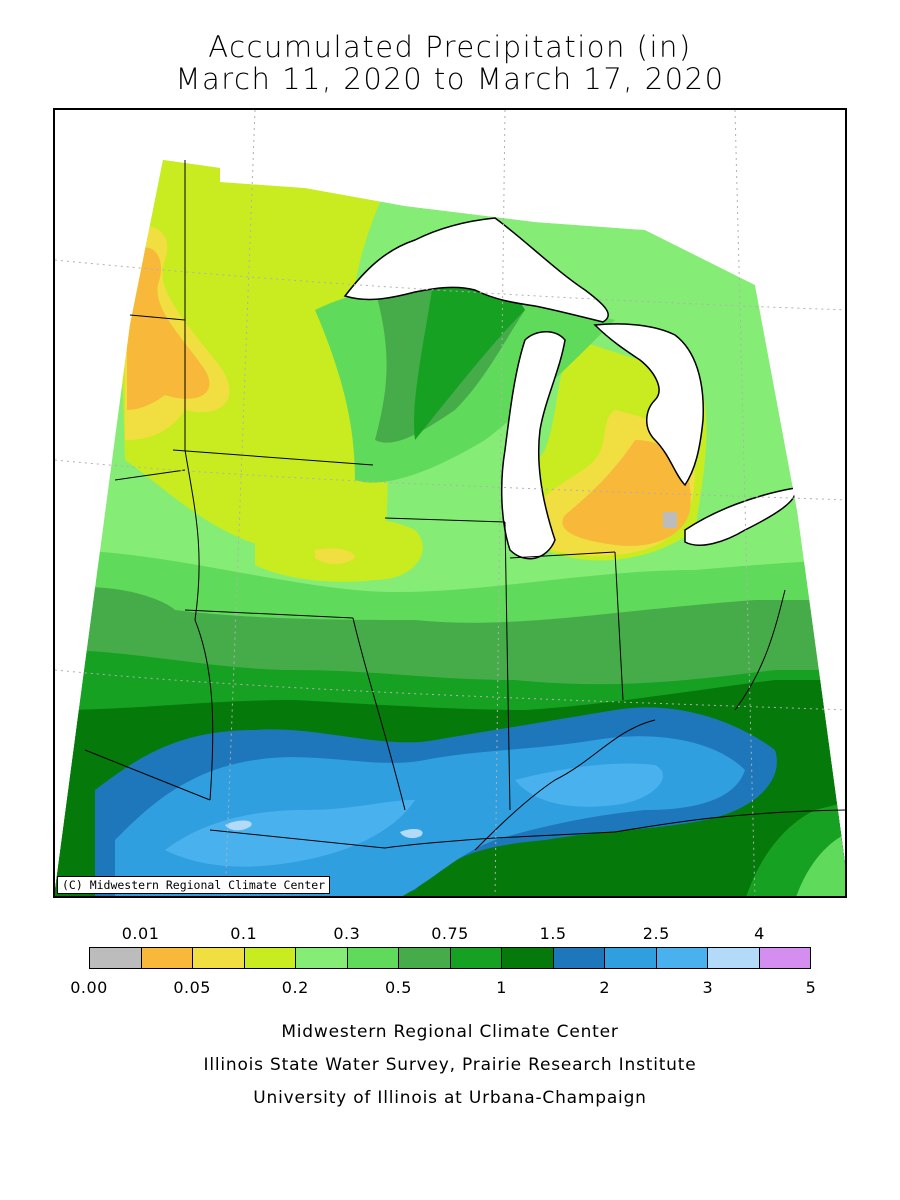  I want to click on legend-top-tick-label: 0.75, so click(450, 933).